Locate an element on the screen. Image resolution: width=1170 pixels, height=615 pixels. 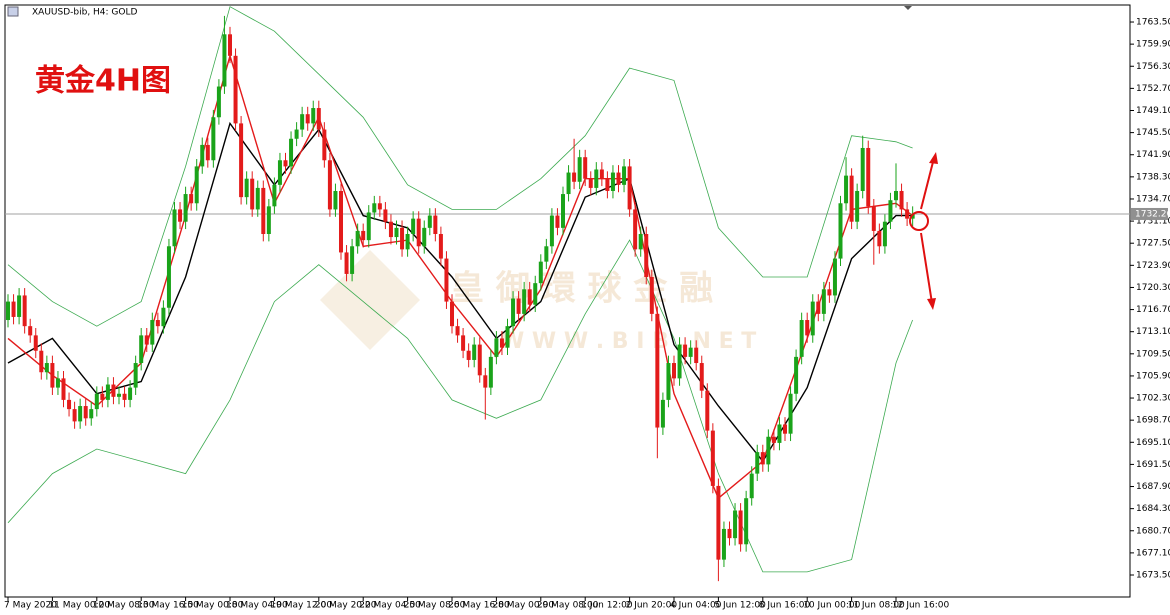
y-tick-label: 1745.50 is located at coordinates (1153, 133).